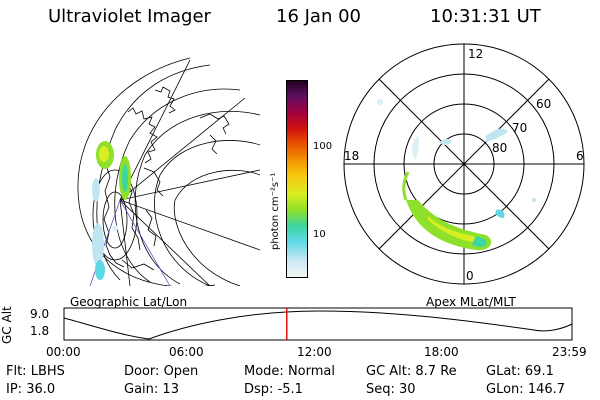 The width and height of the screenshot is (600, 400). I want to click on lat-label-60: 60, so click(543, 104).